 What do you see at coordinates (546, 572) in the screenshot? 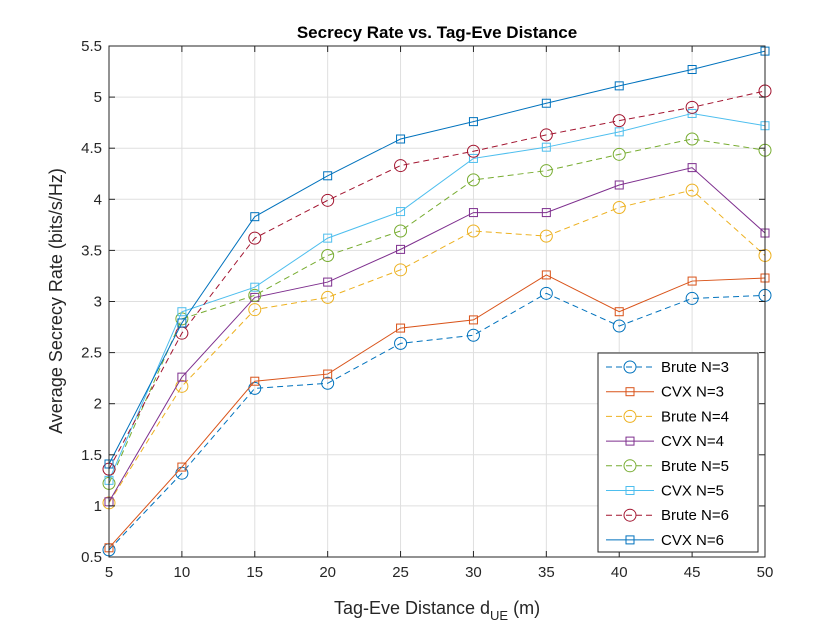
I see `x-tick-label: 35` at bounding box center [546, 572].